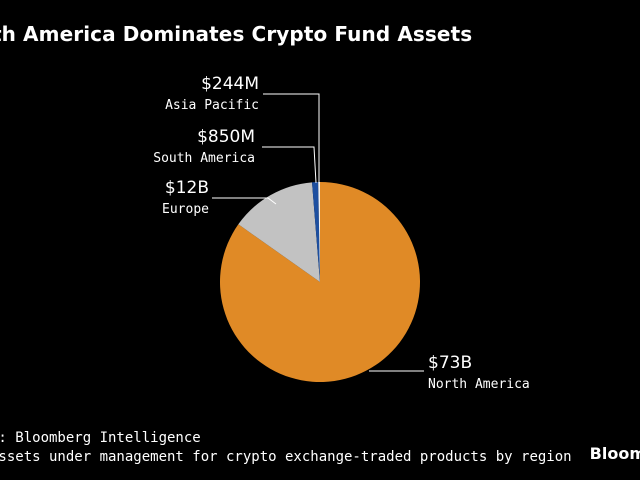 The width and height of the screenshot is (640, 480). Describe the element at coordinates (187, 188) in the screenshot. I see `slice-value-label: $12B` at that location.